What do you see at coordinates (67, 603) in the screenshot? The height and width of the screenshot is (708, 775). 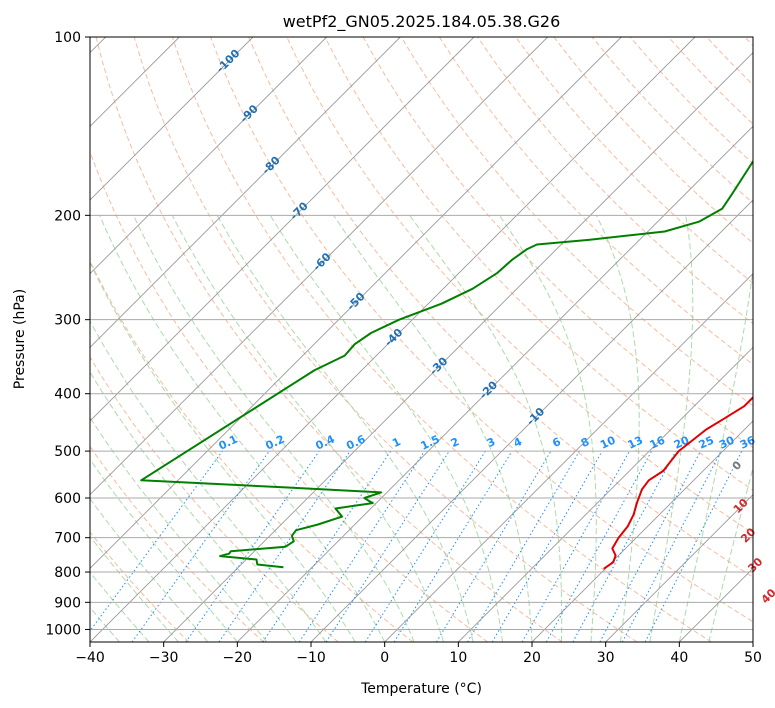 I see `y-tick-label: 900` at bounding box center [67, 603].